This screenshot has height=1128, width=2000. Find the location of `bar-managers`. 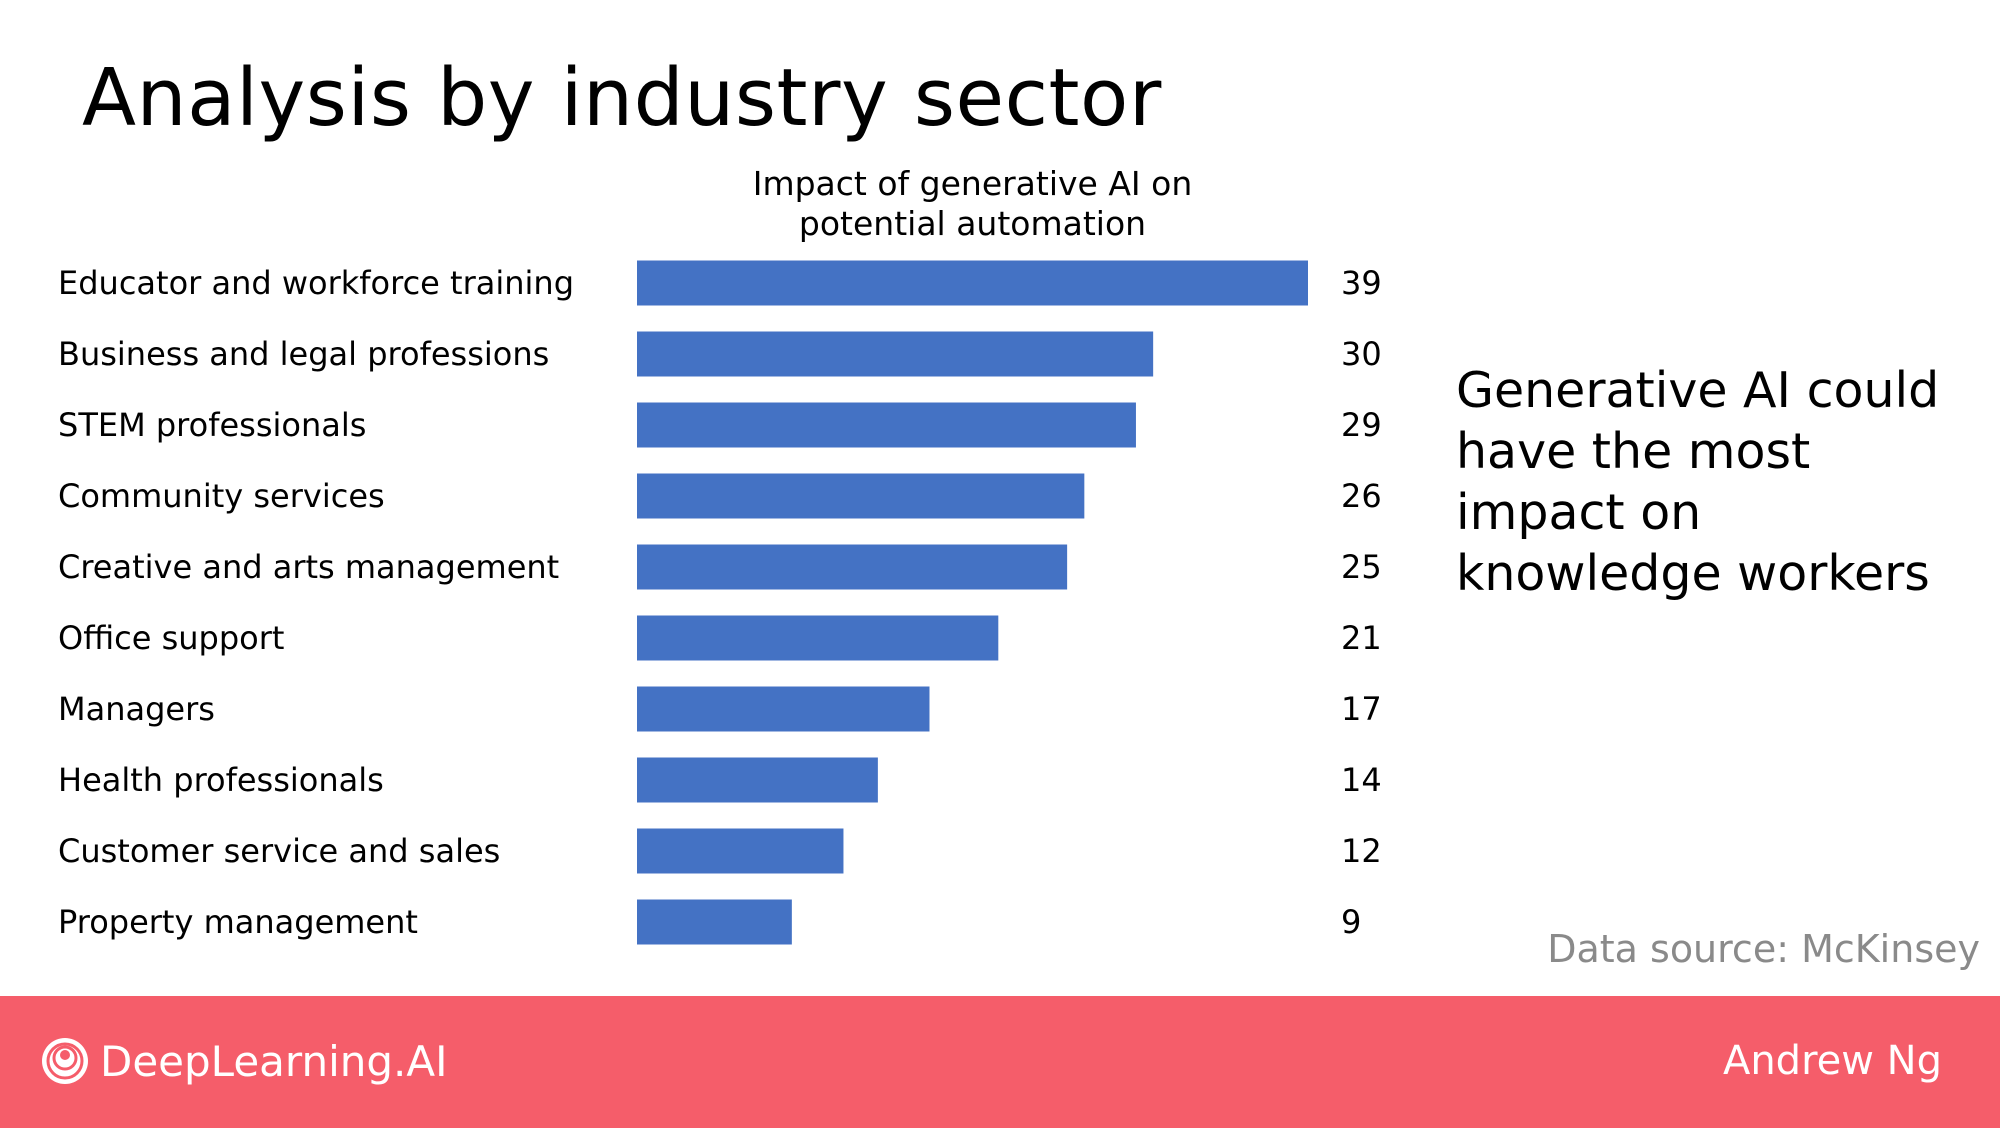

bar-managers is located at coordinates (783, 709).